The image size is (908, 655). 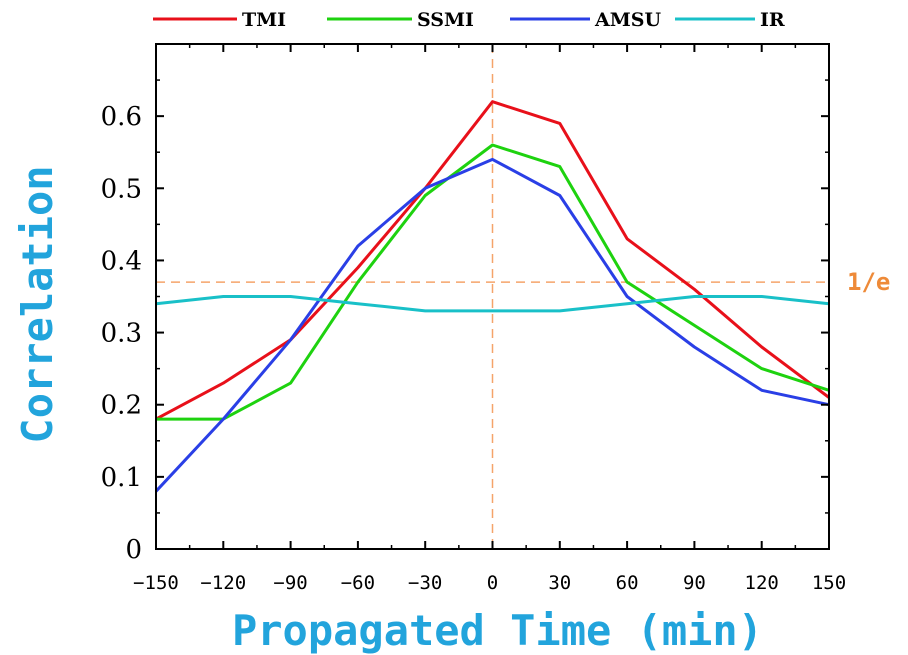 I want to click on x-tick-label: −120, so click(x=223, y=583).